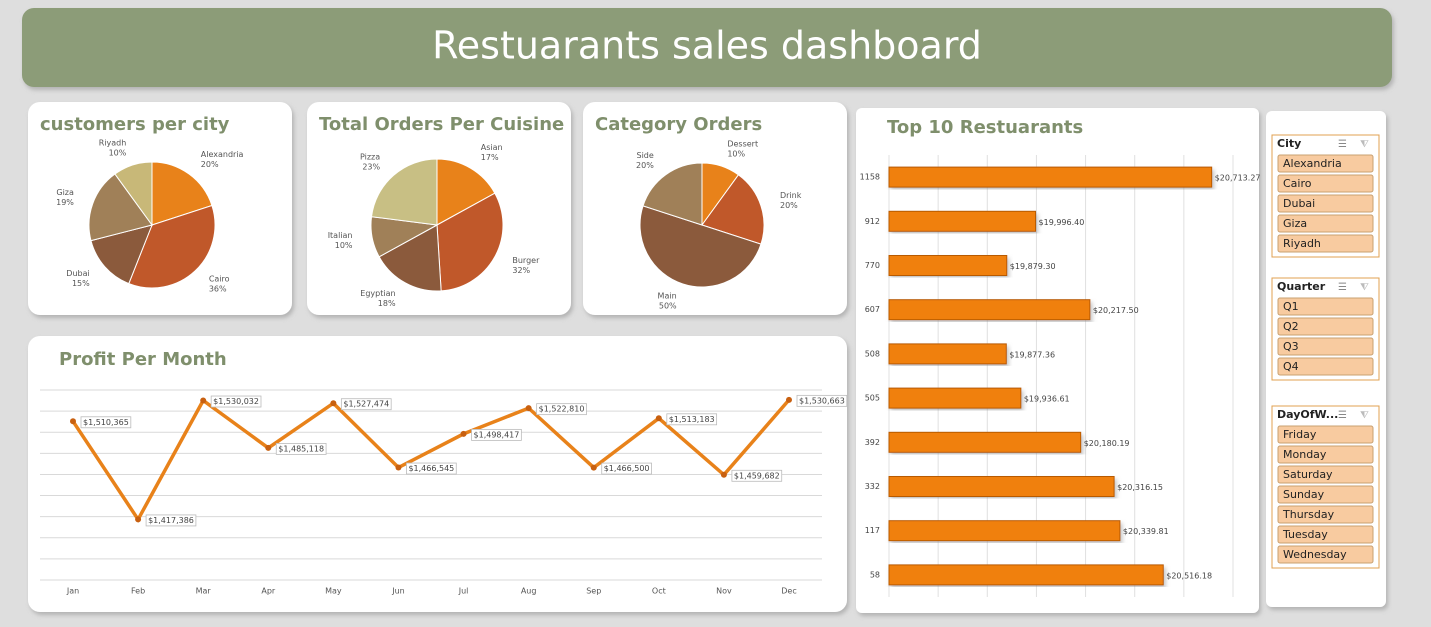 This screenshot has width=1431, height=627. Describe the element at coordinates (872, 221) in the screenshot. I see `y-tick-label: 912` at that location.